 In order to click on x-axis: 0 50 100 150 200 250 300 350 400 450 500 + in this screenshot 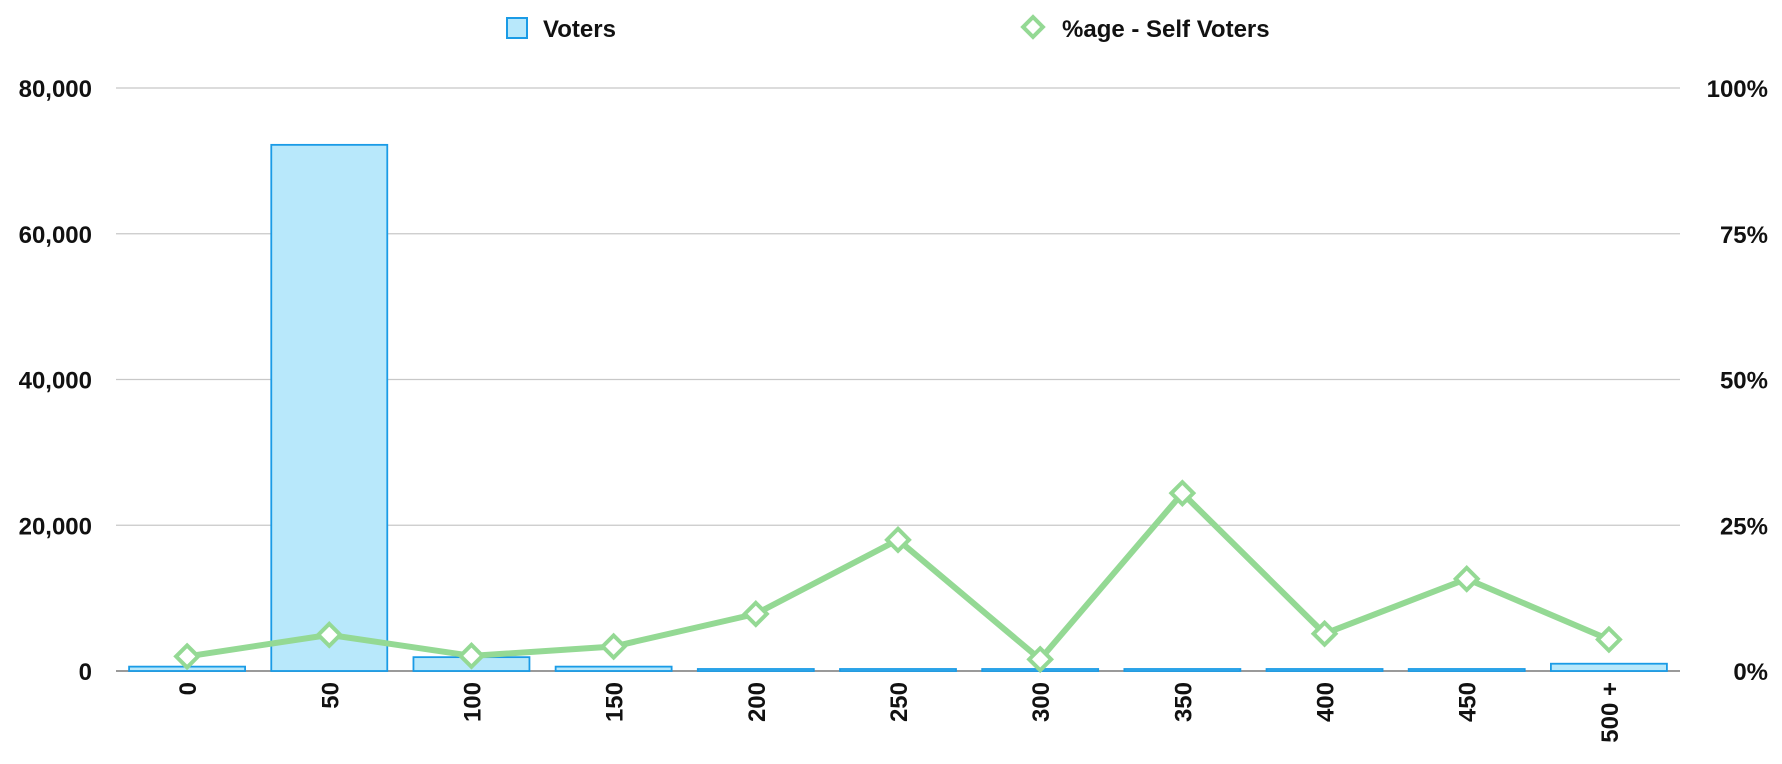, I will do `click(899, 712)`.